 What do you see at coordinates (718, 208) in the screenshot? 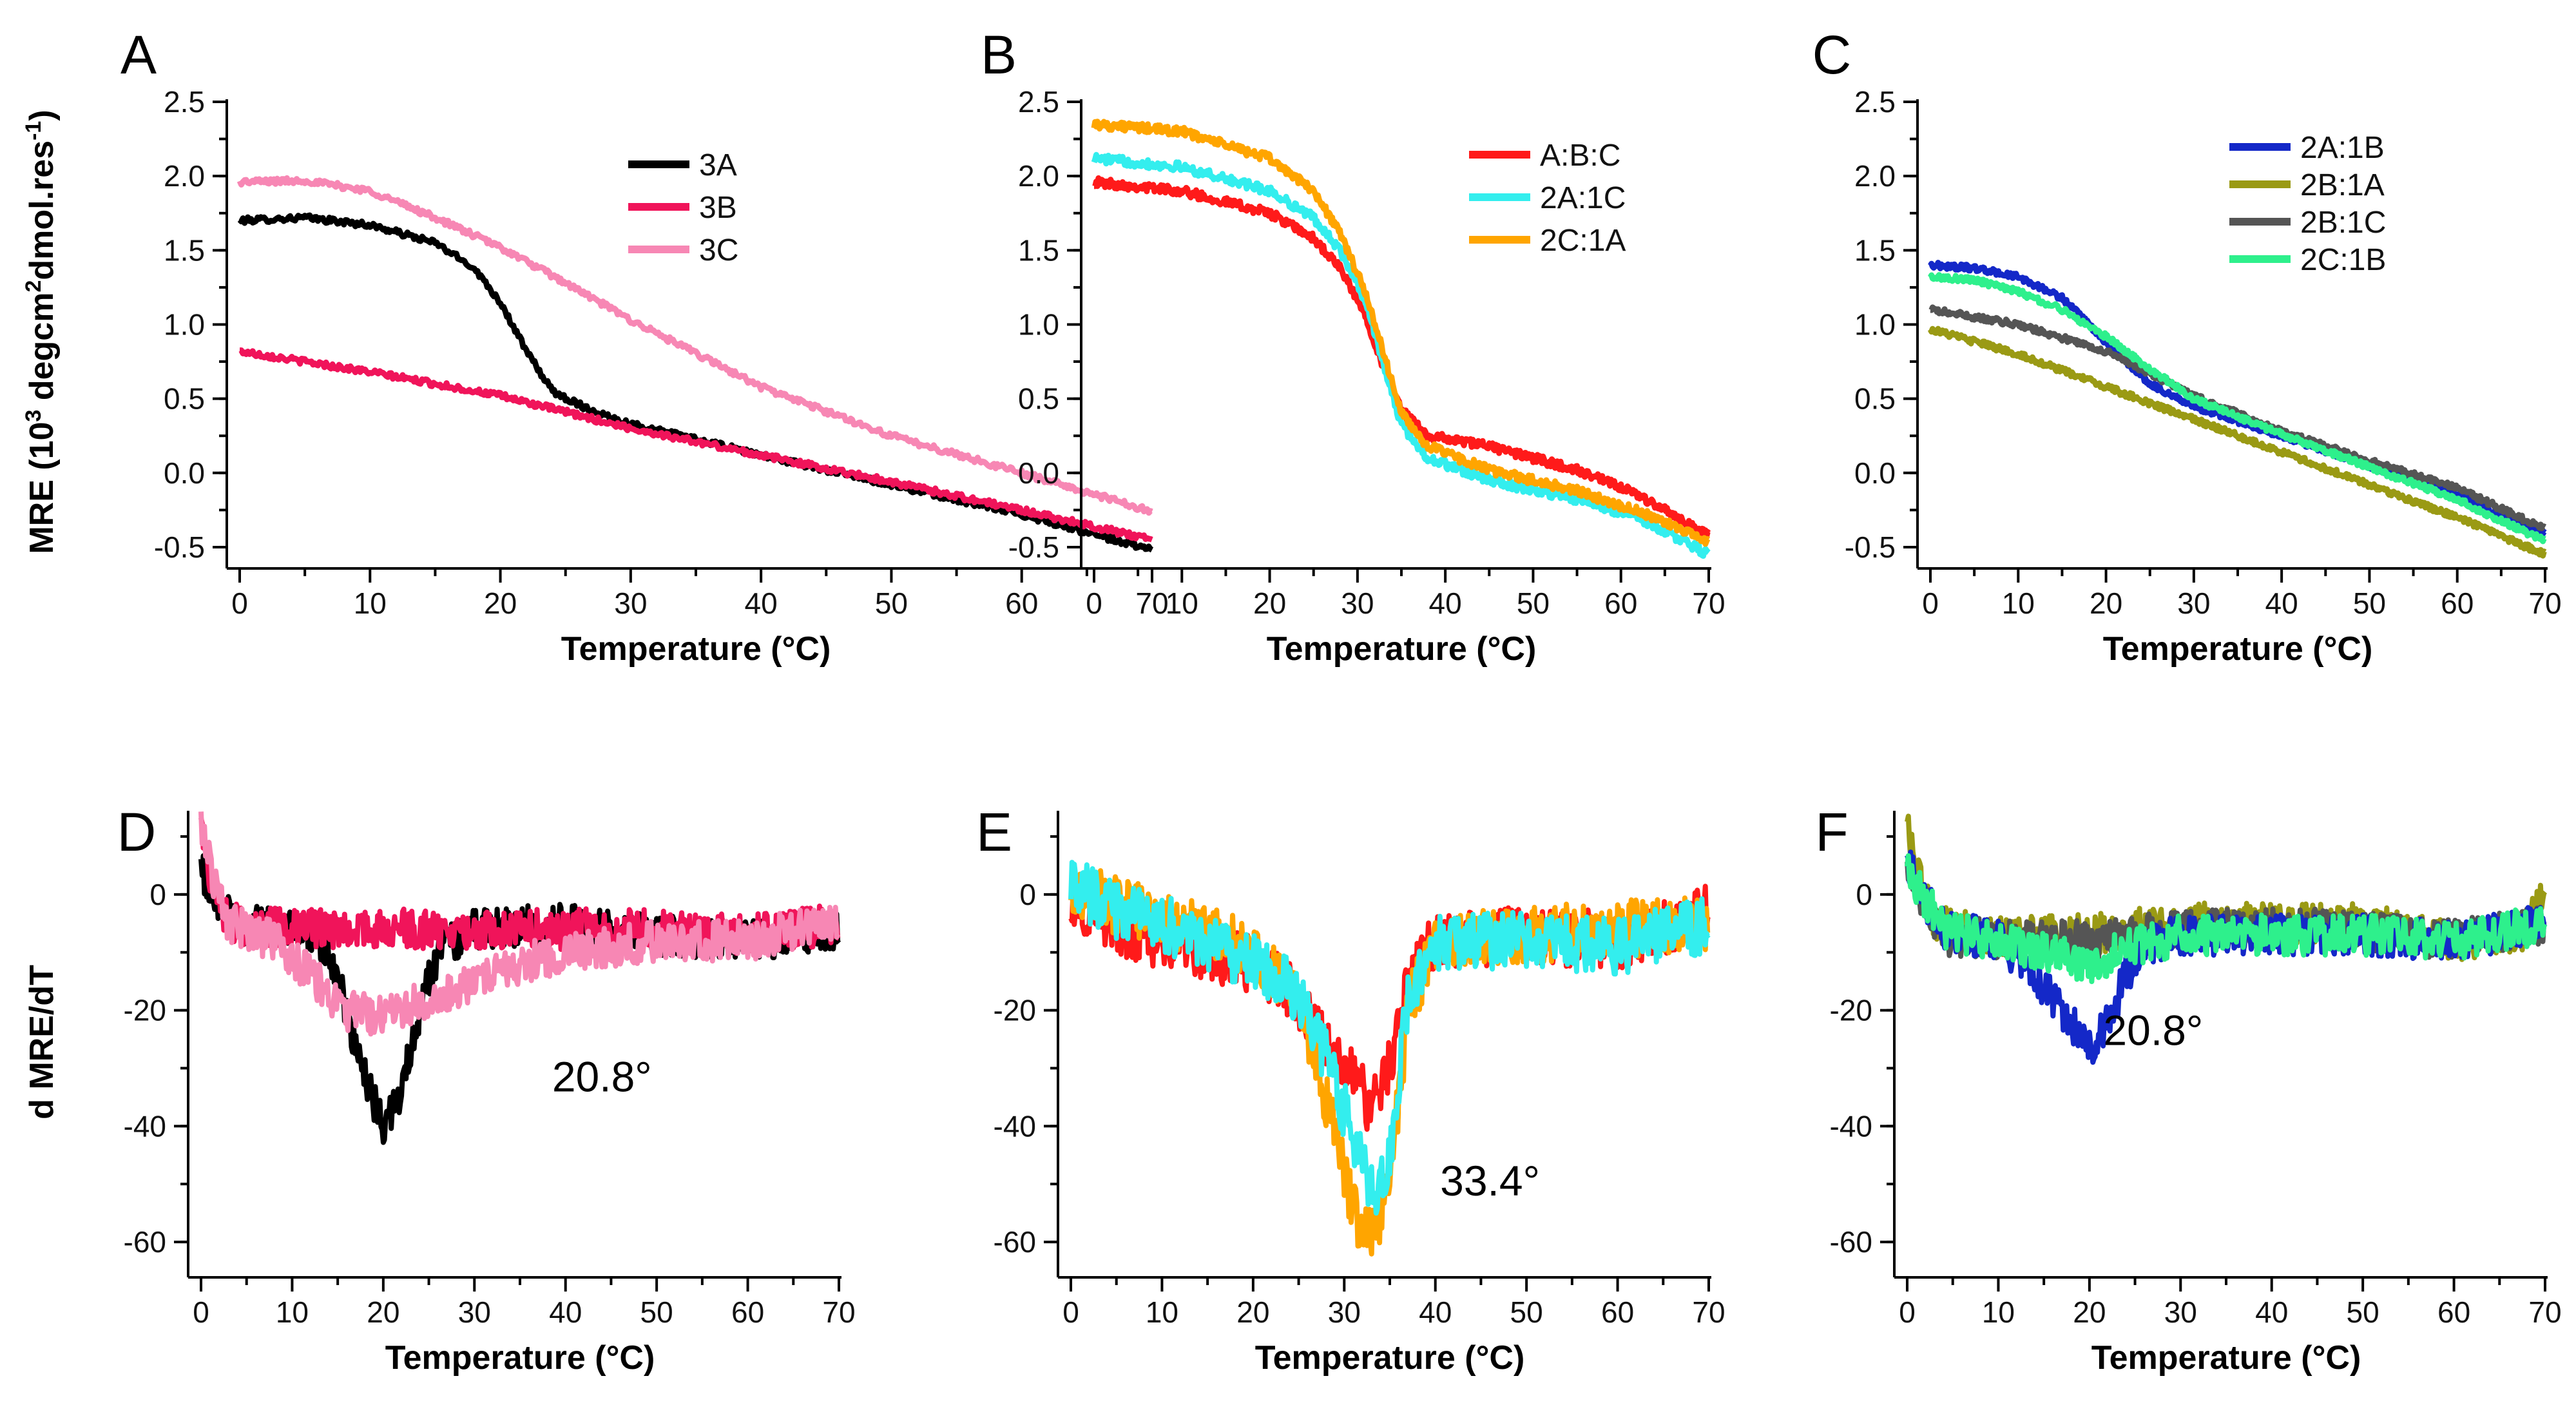
I see `legend-label: 3B` at bounding box center [718, 208].